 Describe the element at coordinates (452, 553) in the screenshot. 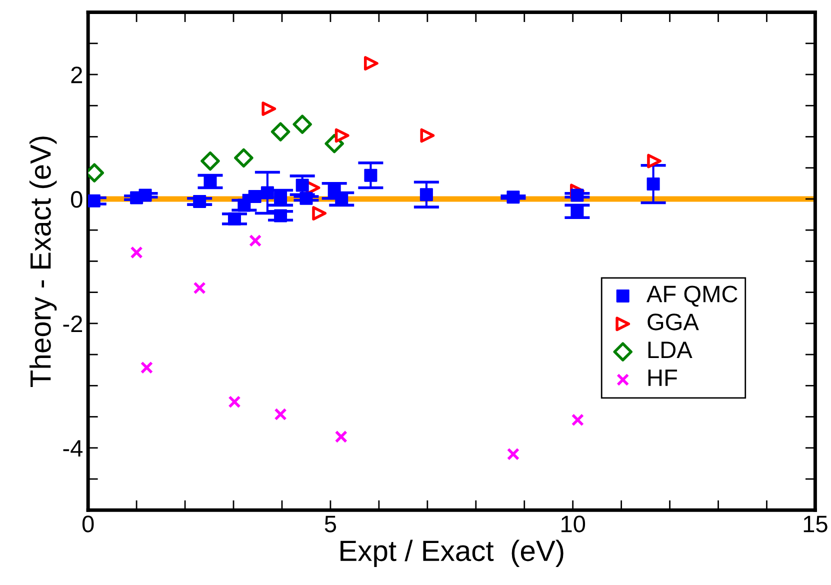

I see `x-axis-title: Expt / Exact (eV)` at that location.